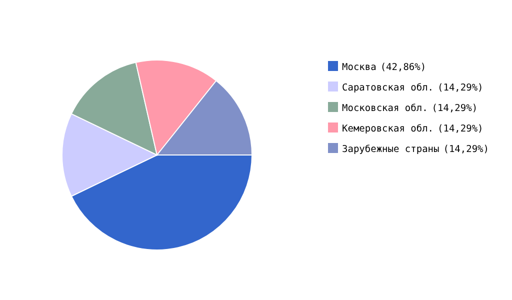 The width and height of the screenshot is (512, 300). Describe the element at coordinates (388, 129) in the screenshot. I see `legend-label: Кемеровская обл.` at that location.